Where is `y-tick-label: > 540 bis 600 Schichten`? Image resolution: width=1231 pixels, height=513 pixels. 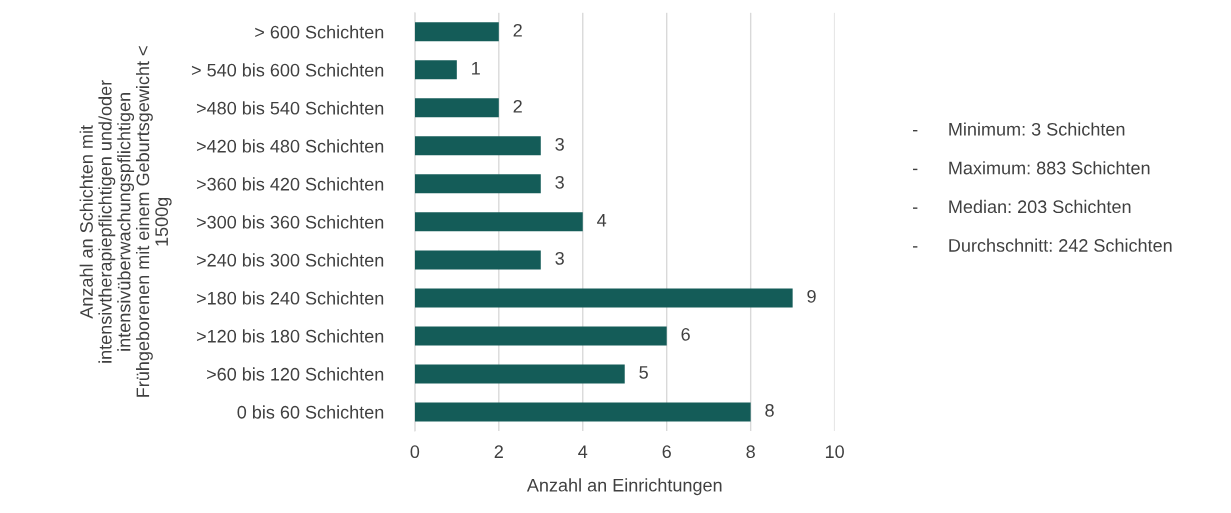 y-tick-label: > 540 bis 600 Schichten is located at coordinates (287, 70).